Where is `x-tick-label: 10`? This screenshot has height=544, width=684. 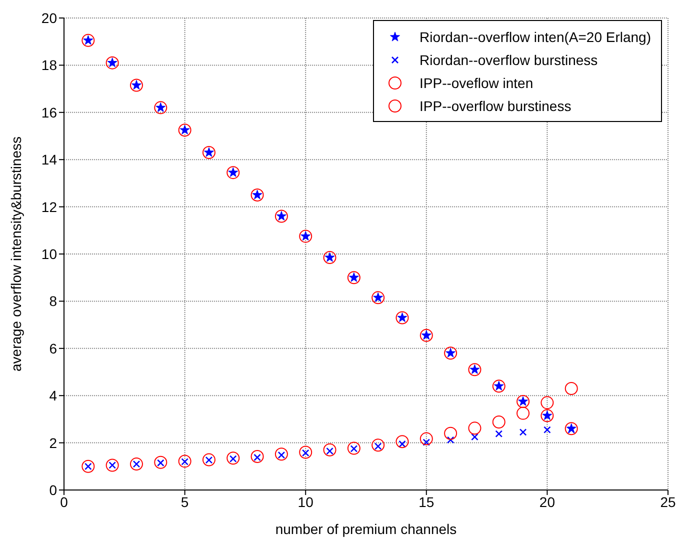
x-tick-label: 10 is located at coordinates (306, 502).